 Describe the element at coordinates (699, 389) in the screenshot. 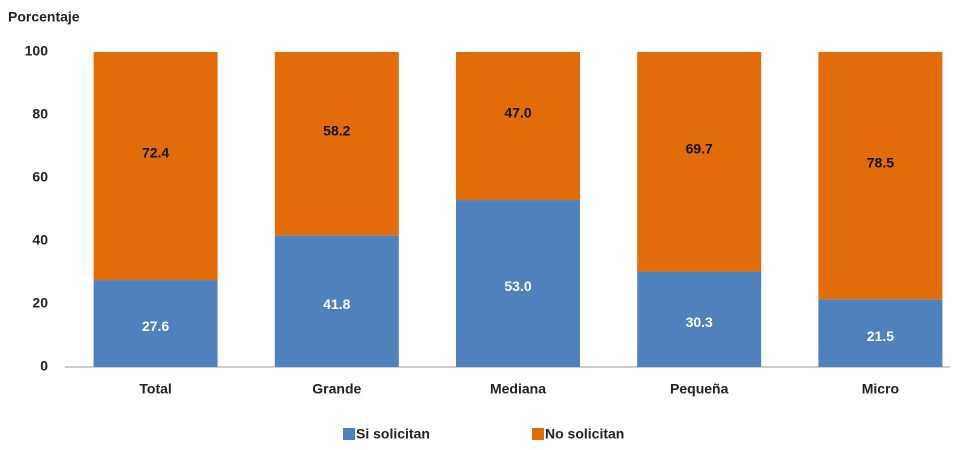

I see `x-tick-label: Pequeña` at that location.